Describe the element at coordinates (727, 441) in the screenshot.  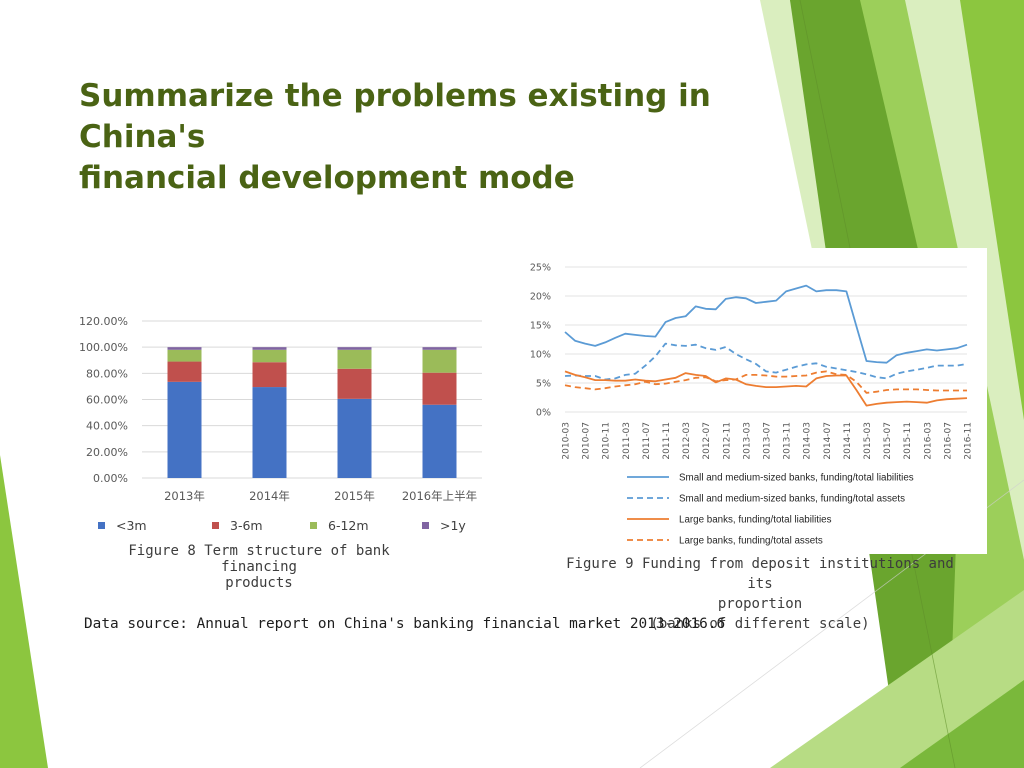
I see `x-tick-label: 2012-11` at that location.